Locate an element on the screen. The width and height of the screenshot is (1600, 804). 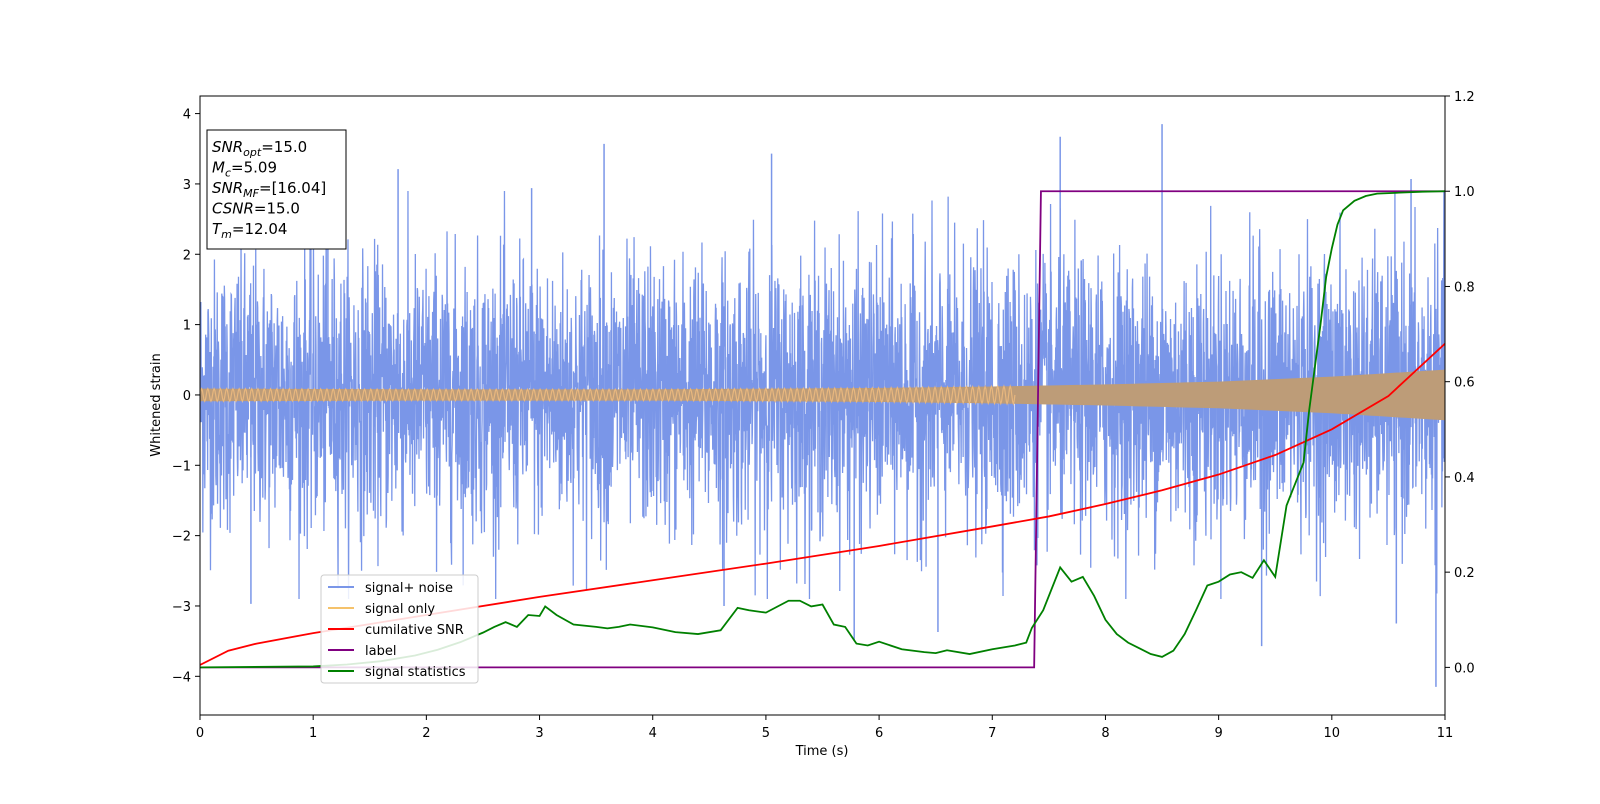
info-line: Tm=12.04 is located at coordinates (249, 230).